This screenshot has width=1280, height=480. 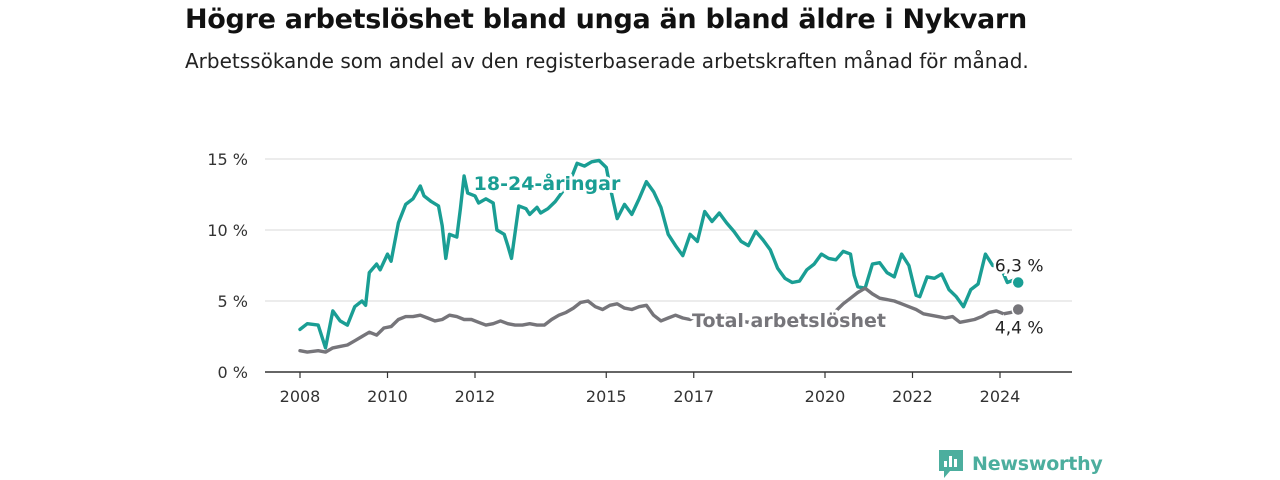 What do you see at coordinates (912, 396) in the screenshot?
I see `x-tick-label: 2022` at bounding box center [912, 396].